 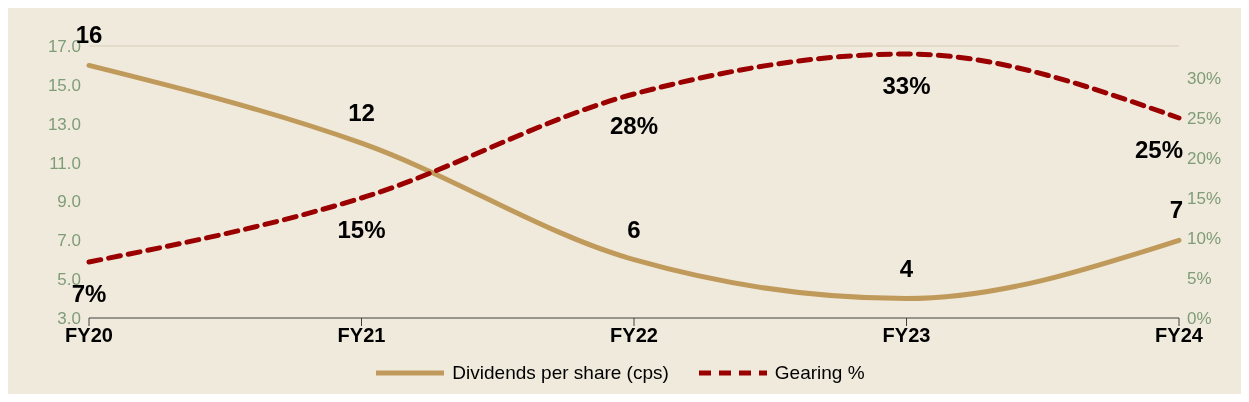 What do you see at coordinates (69, 241) in the screenshot?
I see `y-tick-label: 7.0` at bounding box center [69, 241].